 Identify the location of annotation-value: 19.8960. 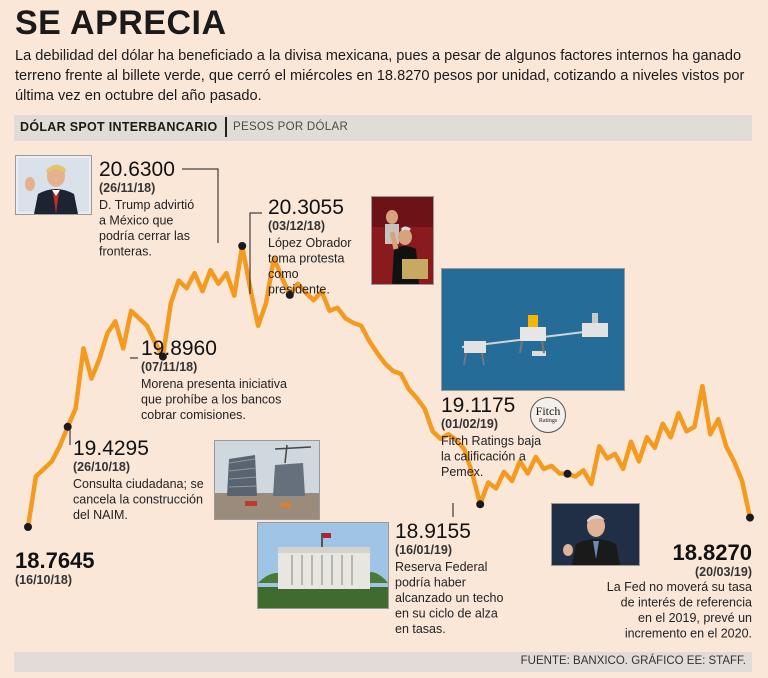
(179, 348).